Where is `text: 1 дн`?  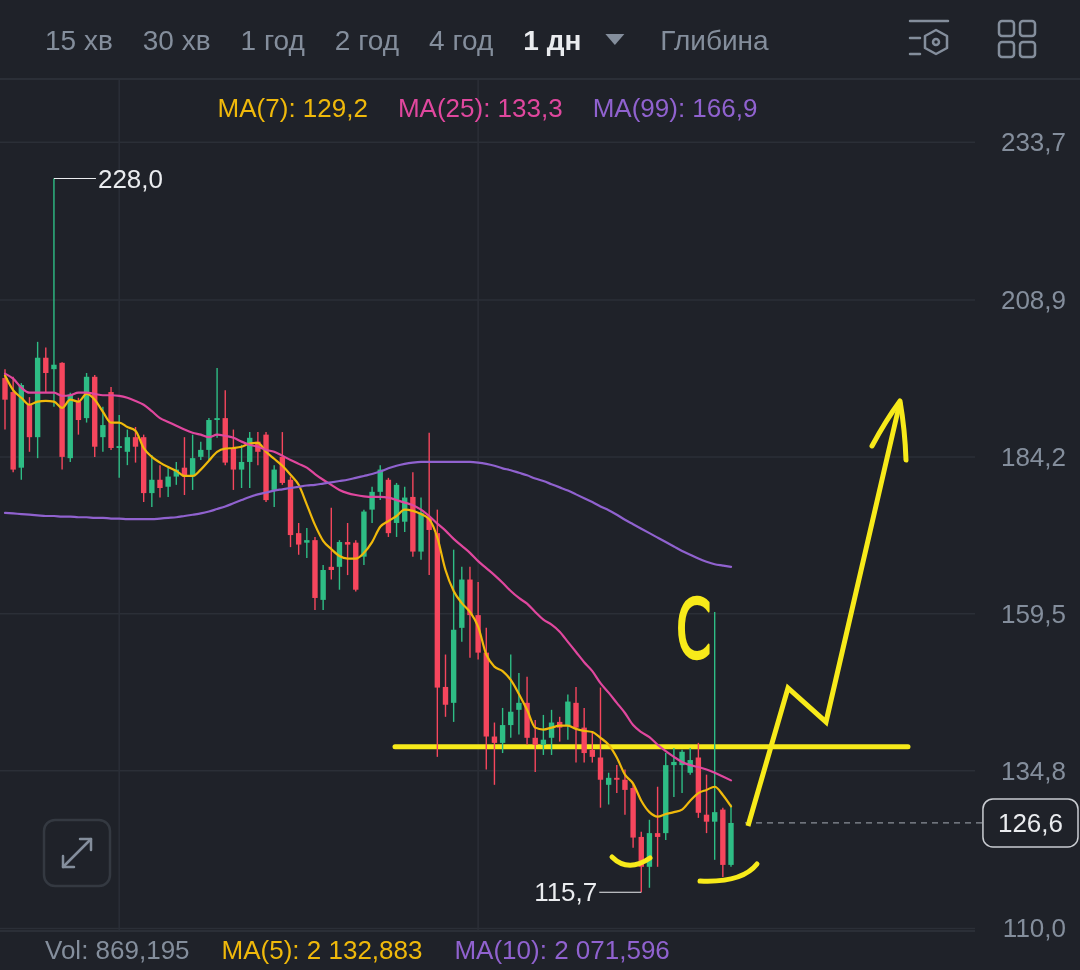
text: 1 дн is located at coordinates (552, 40).